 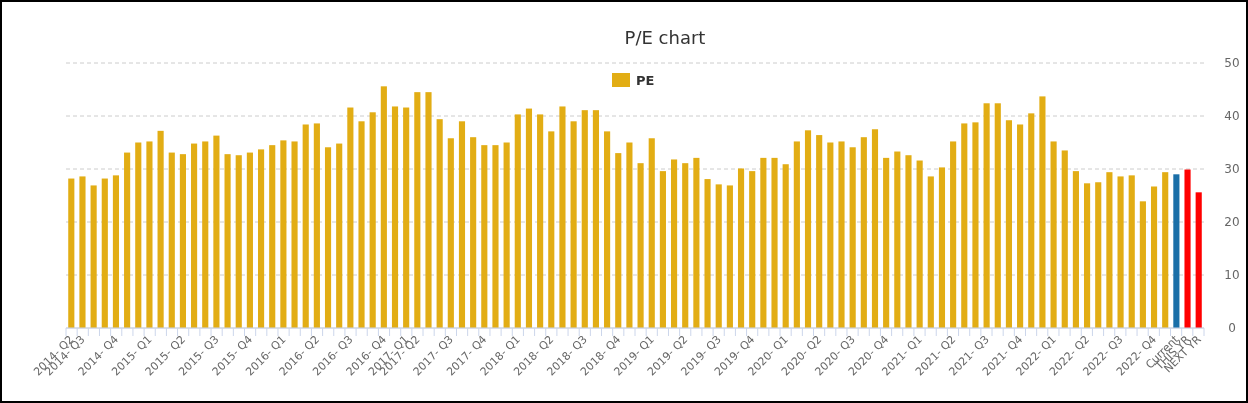 What do you see at coordinates (1232, 222) in the screenshot?
I see `y-tick-label: 20` at bounding box center [1232, 222].